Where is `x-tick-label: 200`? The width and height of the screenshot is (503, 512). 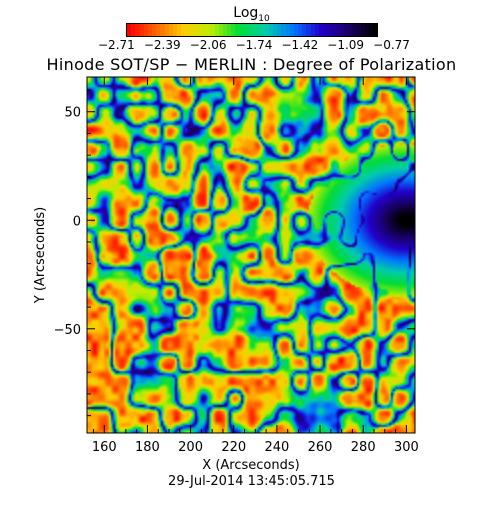 x-tick-label: 200 is located at coordinates (190, 447).